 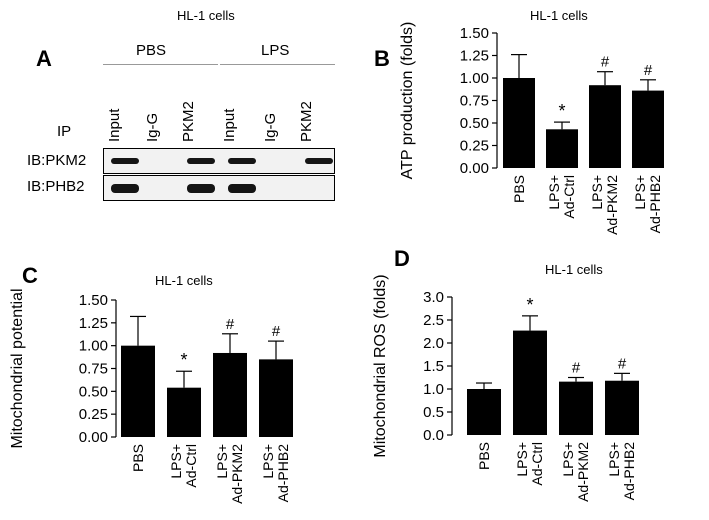 I want to click on panel-d-title: HL-1 cells, so click(x=574, y=269).